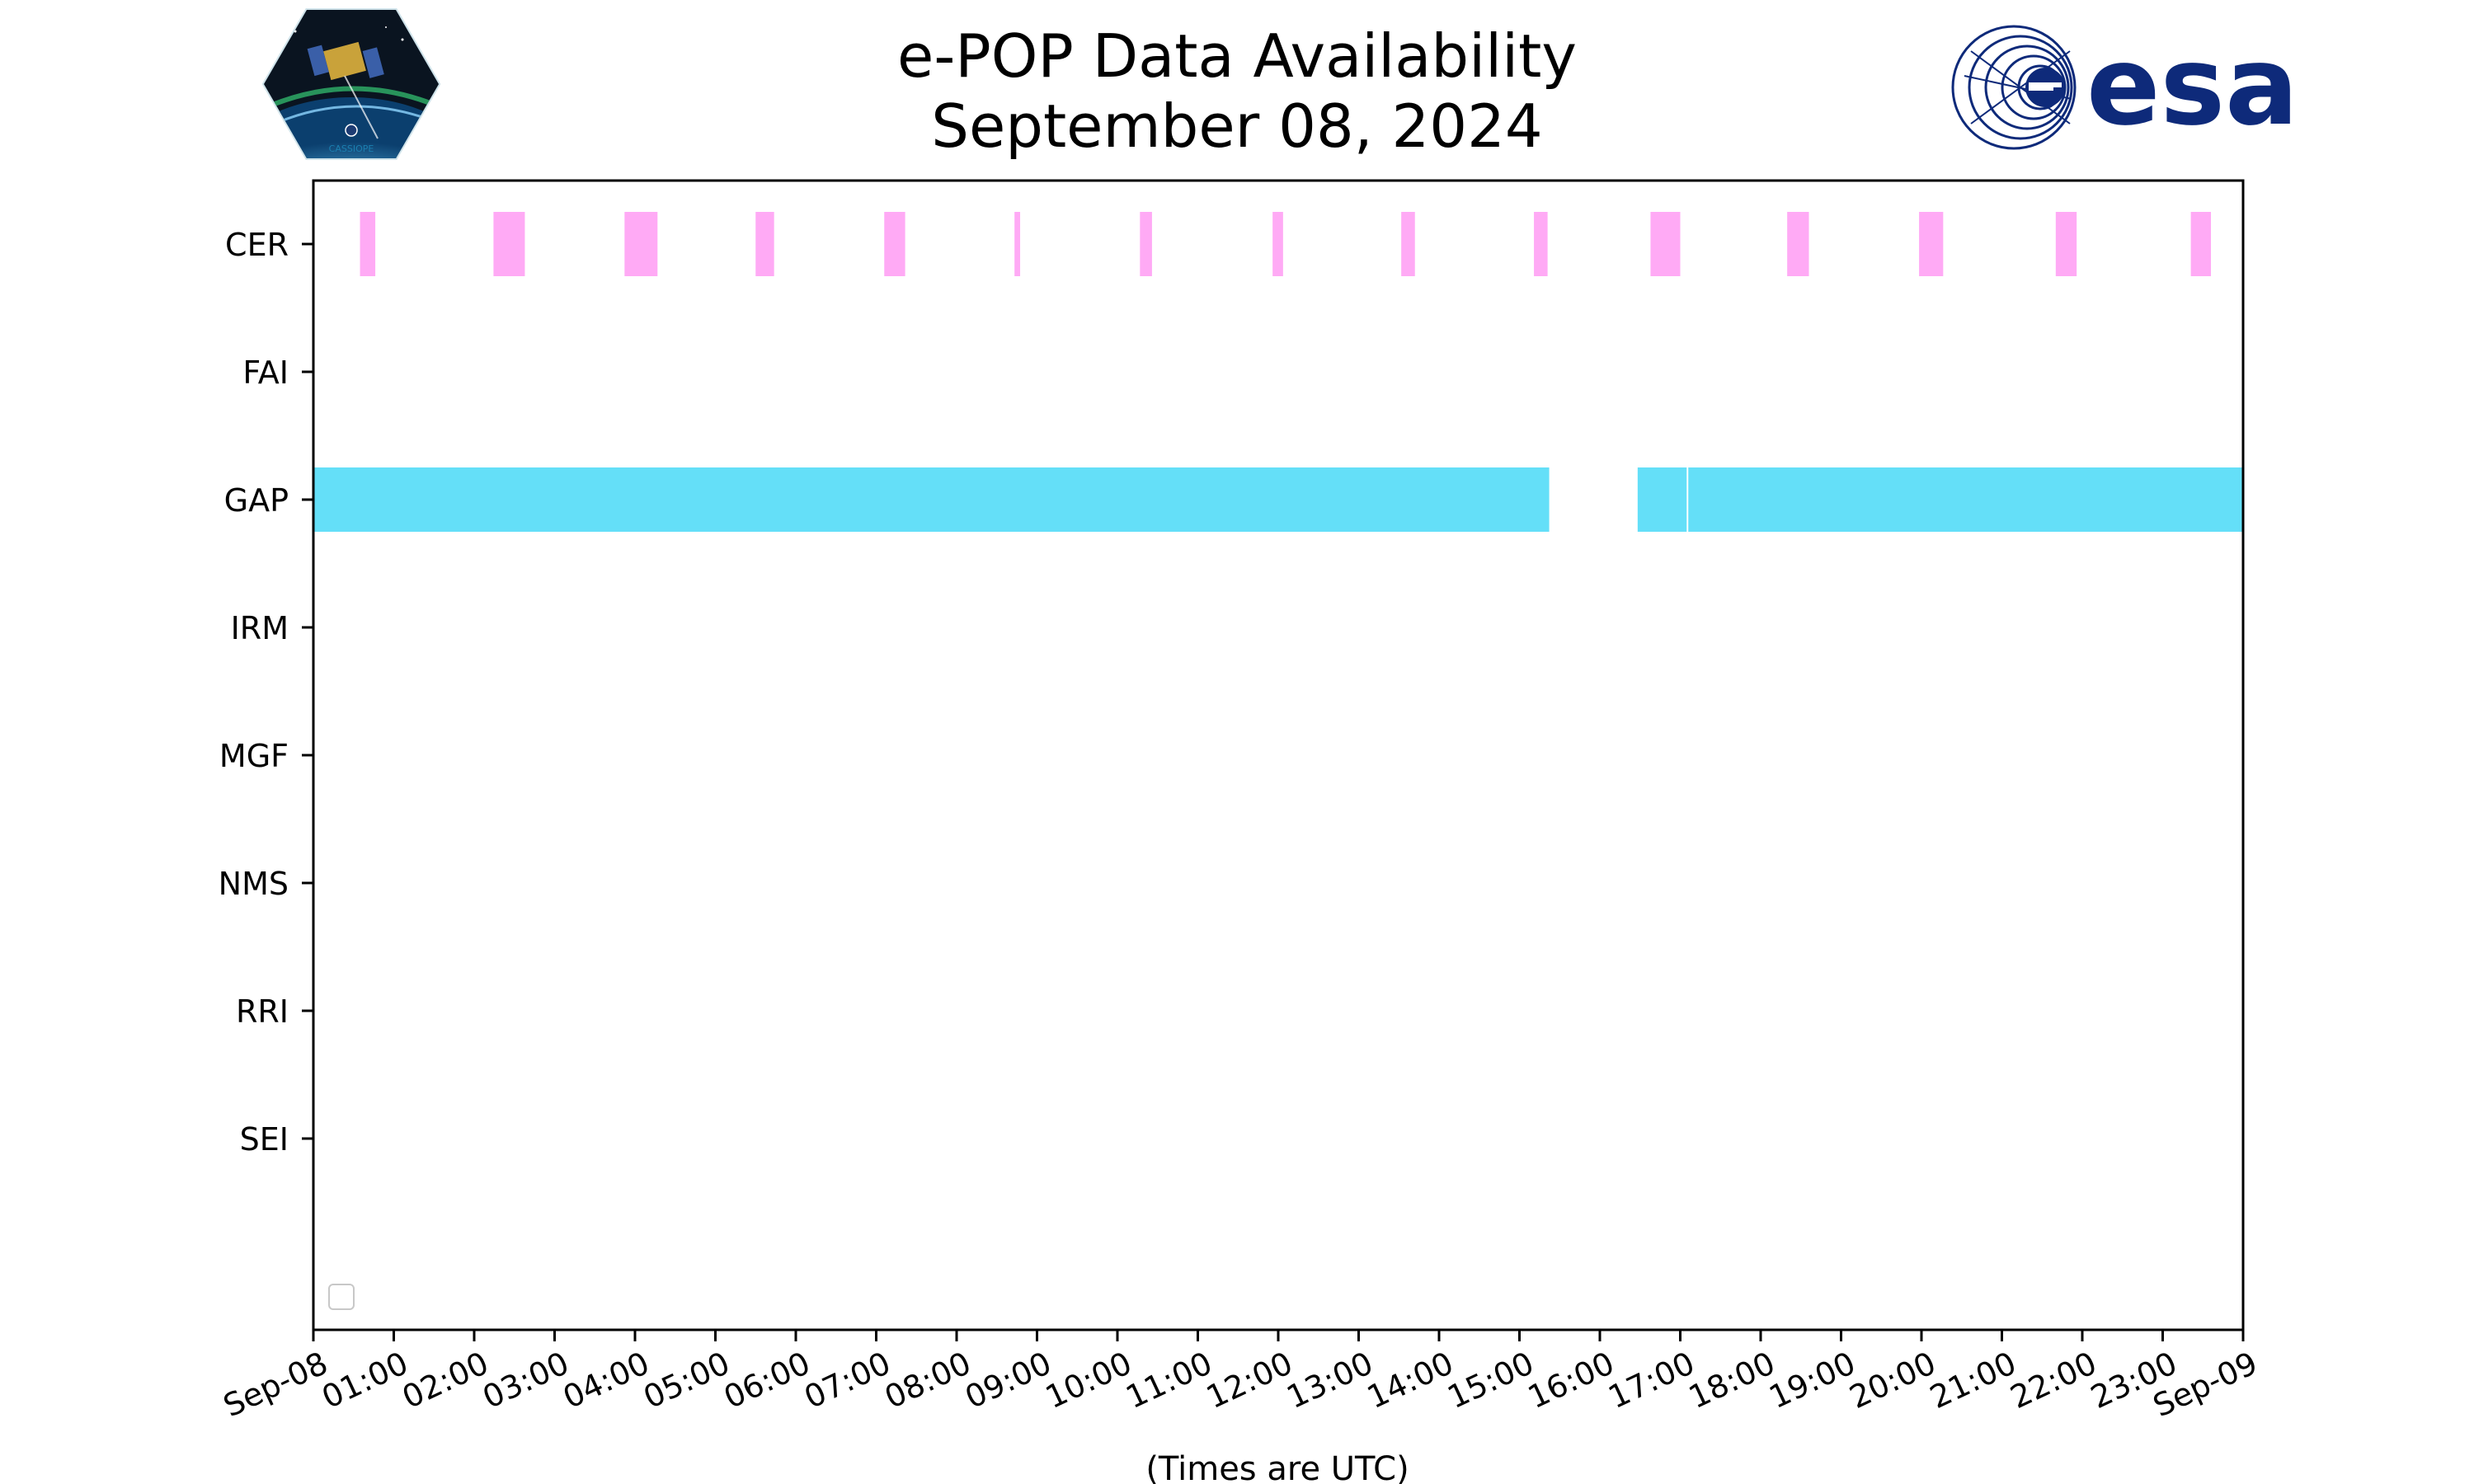 This screenshot has height=1484, width=2474. Describe the element at coordinates (264, 1139) in the screenshot. I see `y-tick-label-sei: SEI` at that location.